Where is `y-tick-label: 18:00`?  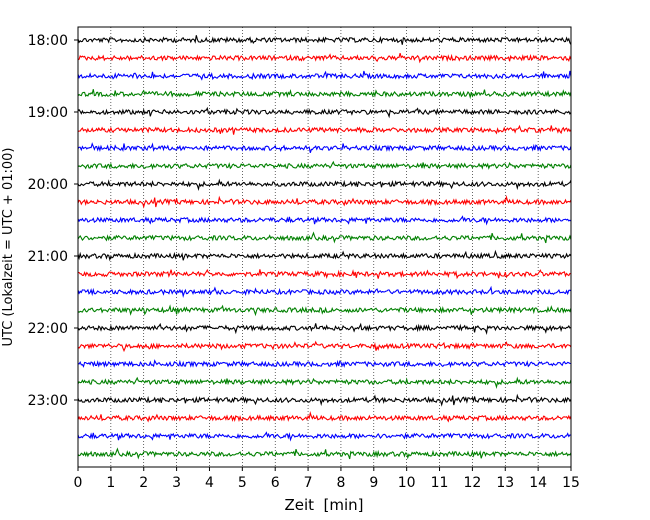
y-tick-label: 18:00 is located at coordinates (48, 41).